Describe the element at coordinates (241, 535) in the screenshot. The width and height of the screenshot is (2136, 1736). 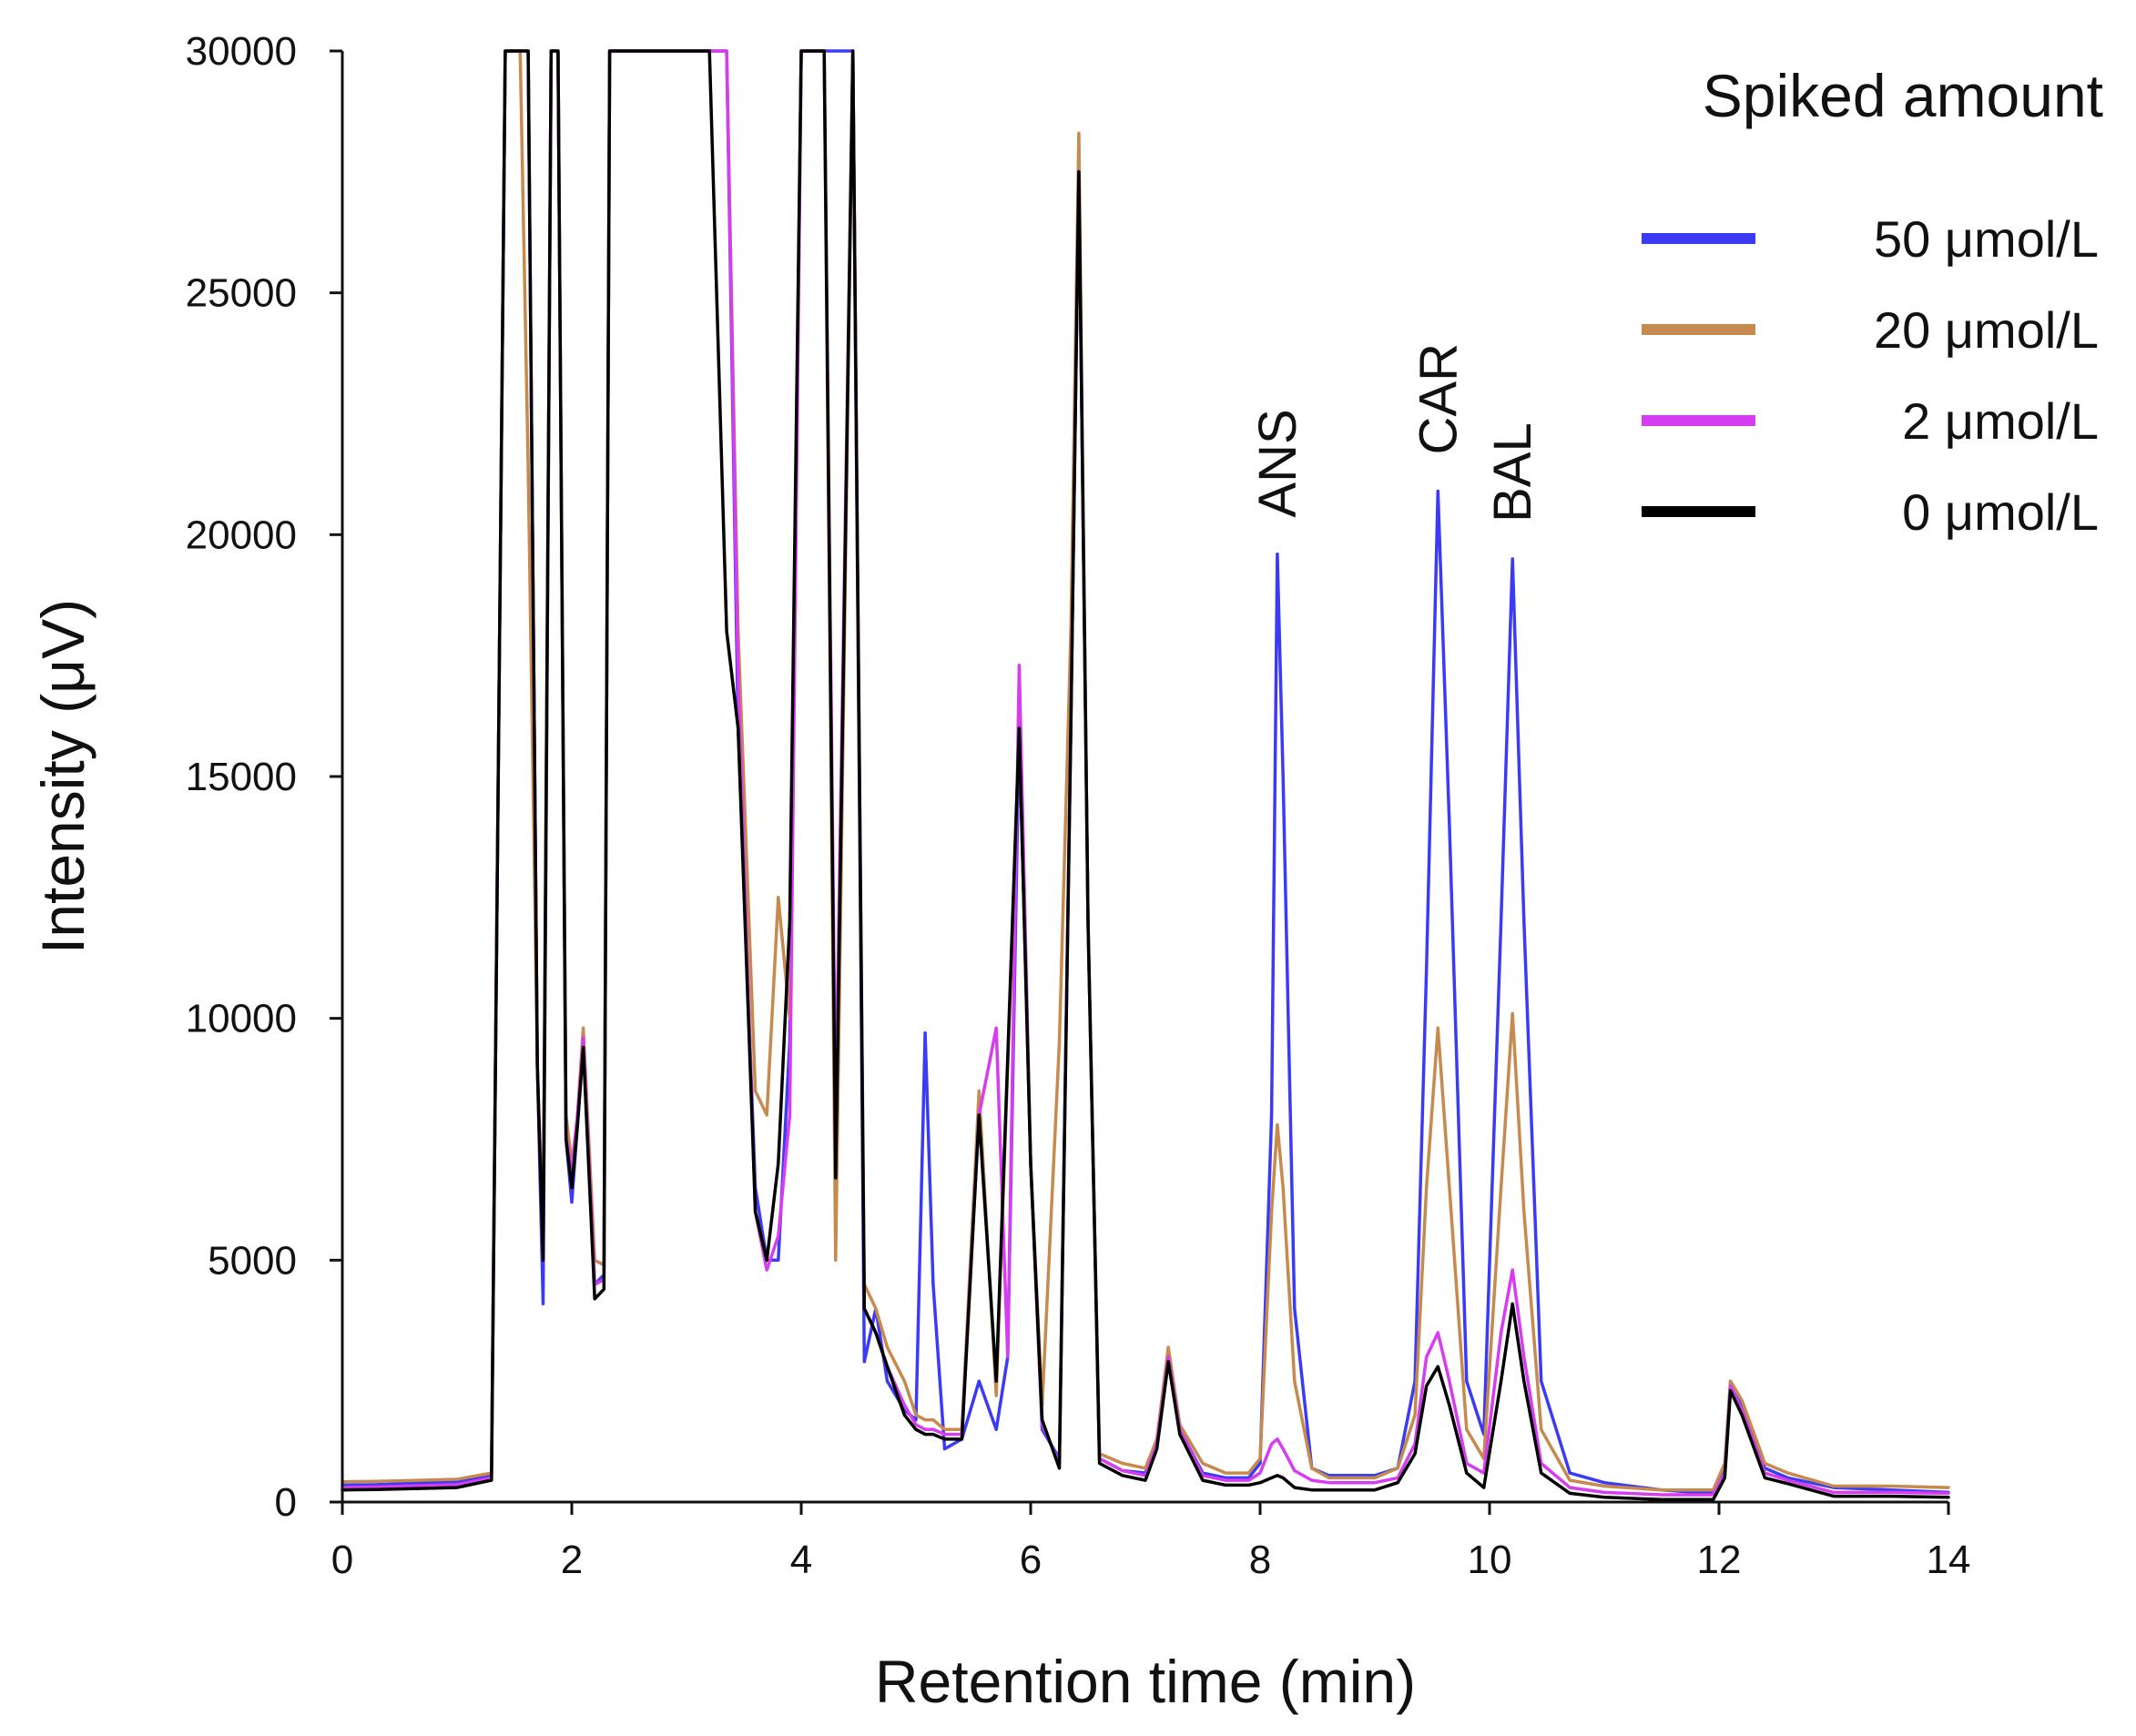
I see `y-tick-label: 20000` at that location.